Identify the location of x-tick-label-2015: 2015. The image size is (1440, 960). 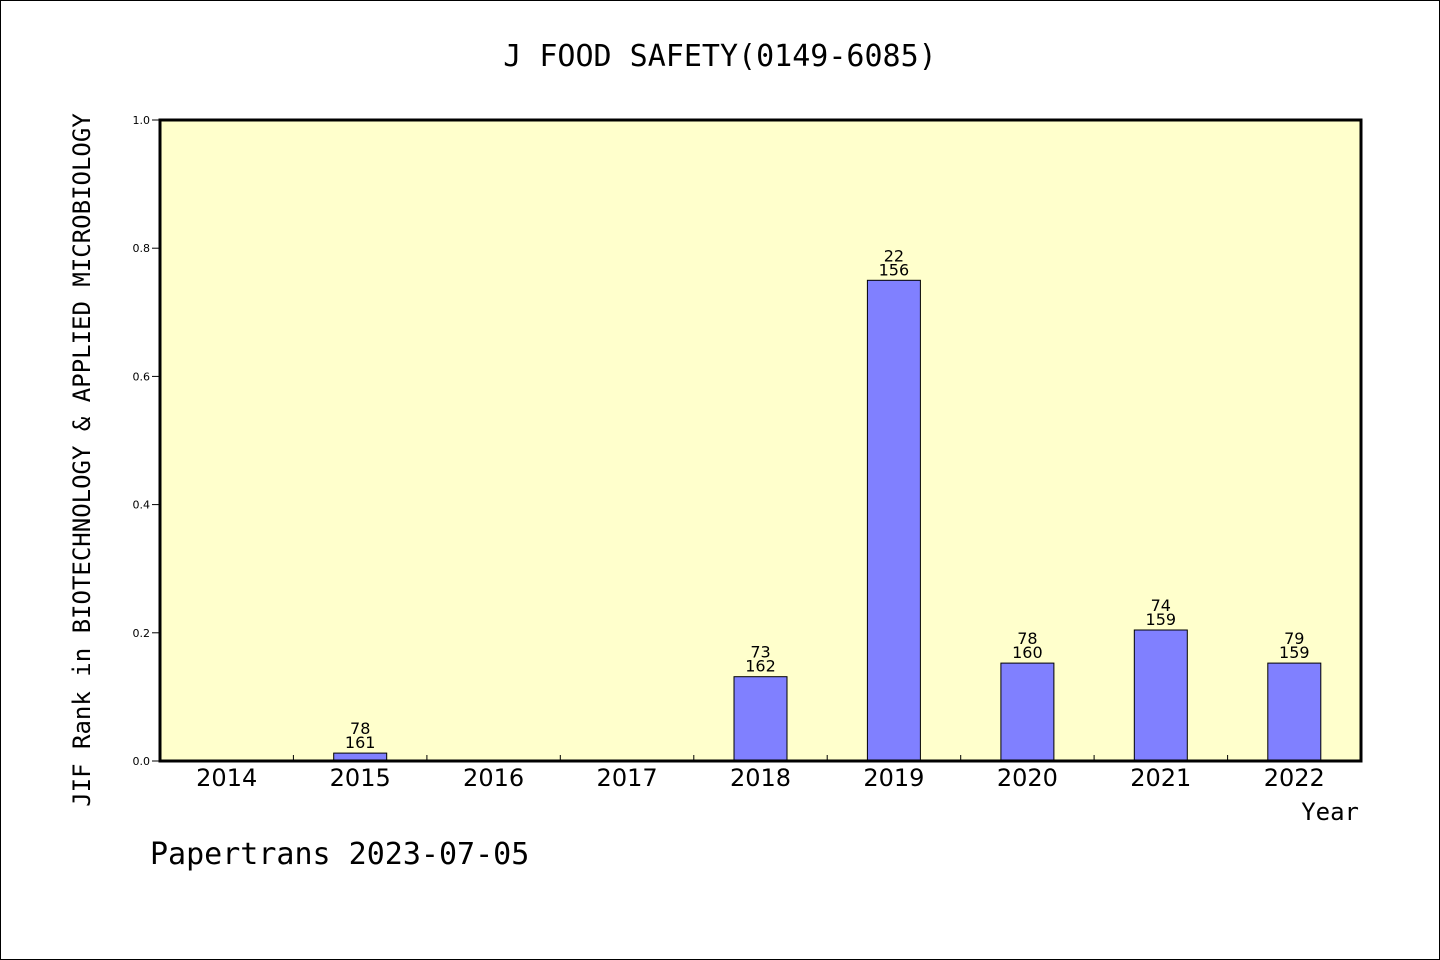
(360, 778).